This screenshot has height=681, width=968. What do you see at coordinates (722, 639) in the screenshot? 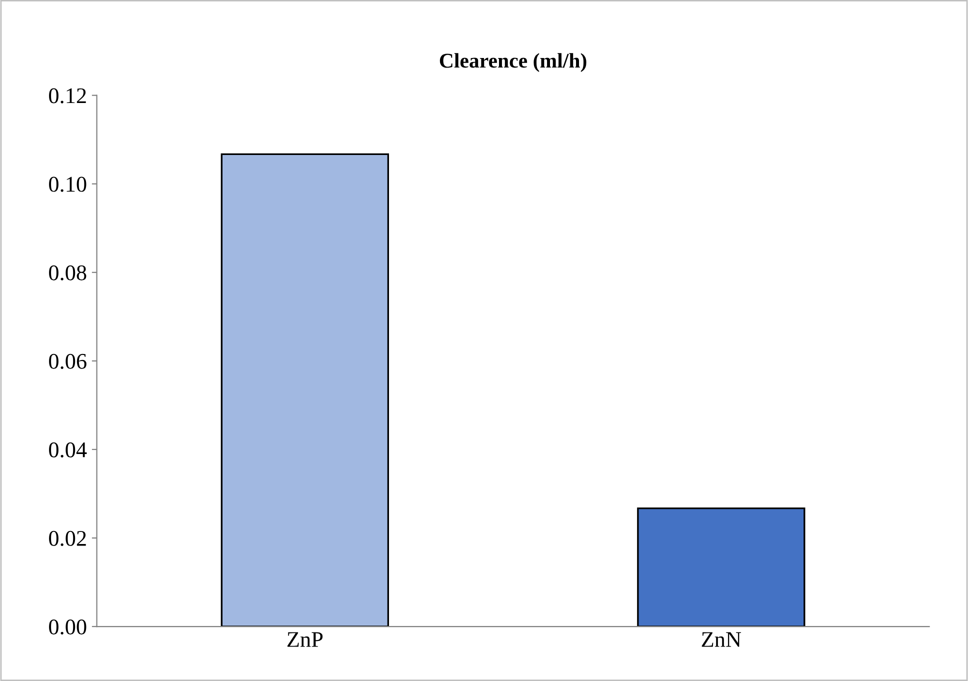
I see `x-tick-label: ZnN` at bounding box center [722, 639].